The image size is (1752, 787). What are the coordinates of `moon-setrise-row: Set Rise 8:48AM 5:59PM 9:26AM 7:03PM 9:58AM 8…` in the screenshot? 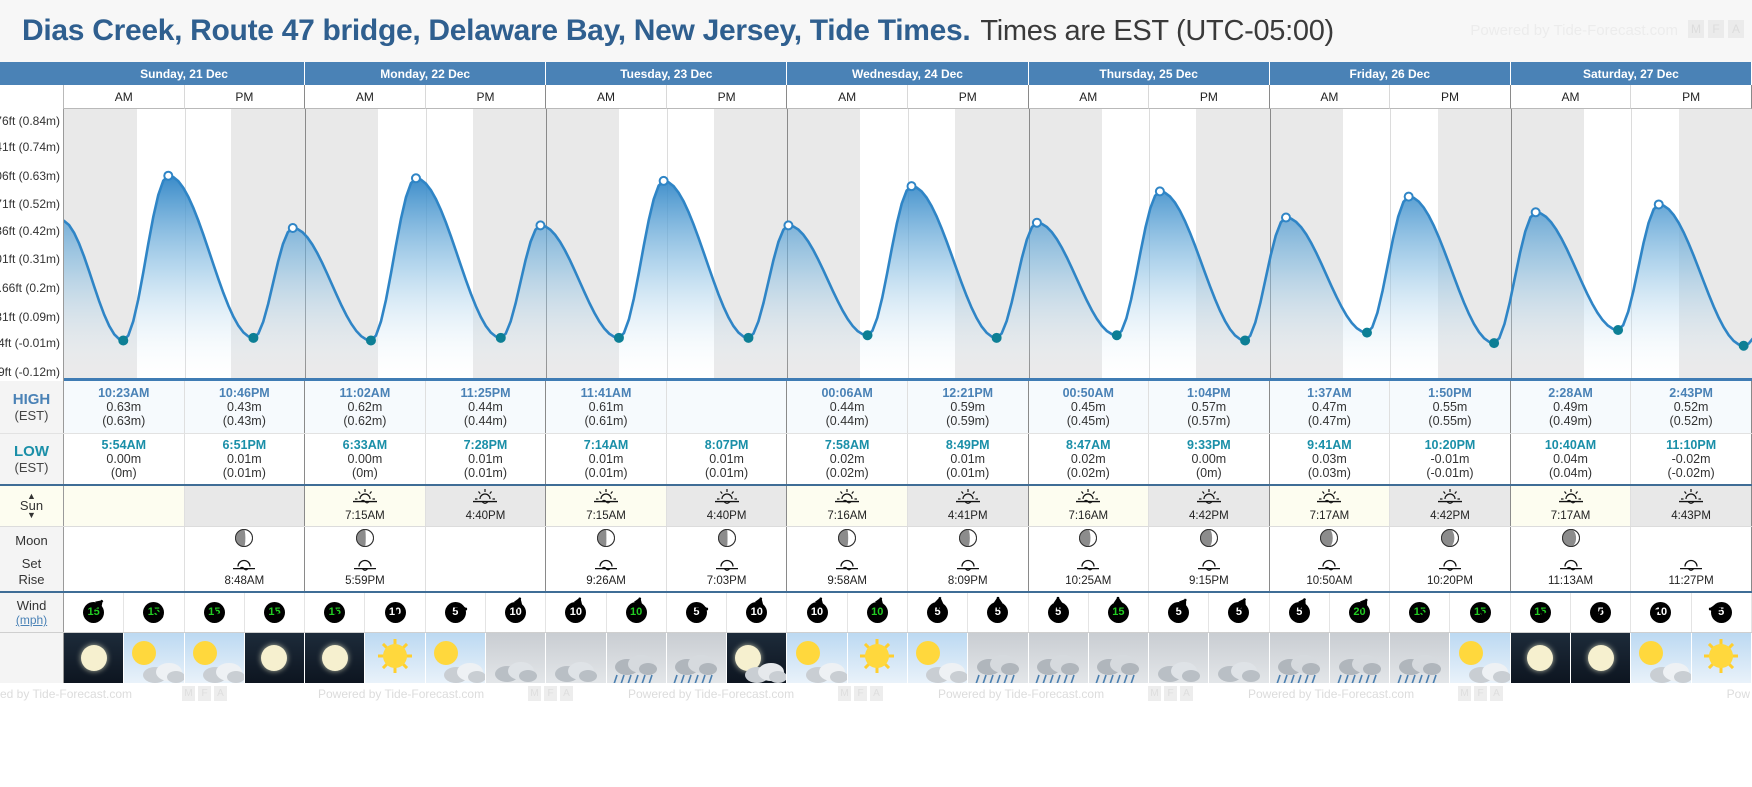 It's located at (876, 573).